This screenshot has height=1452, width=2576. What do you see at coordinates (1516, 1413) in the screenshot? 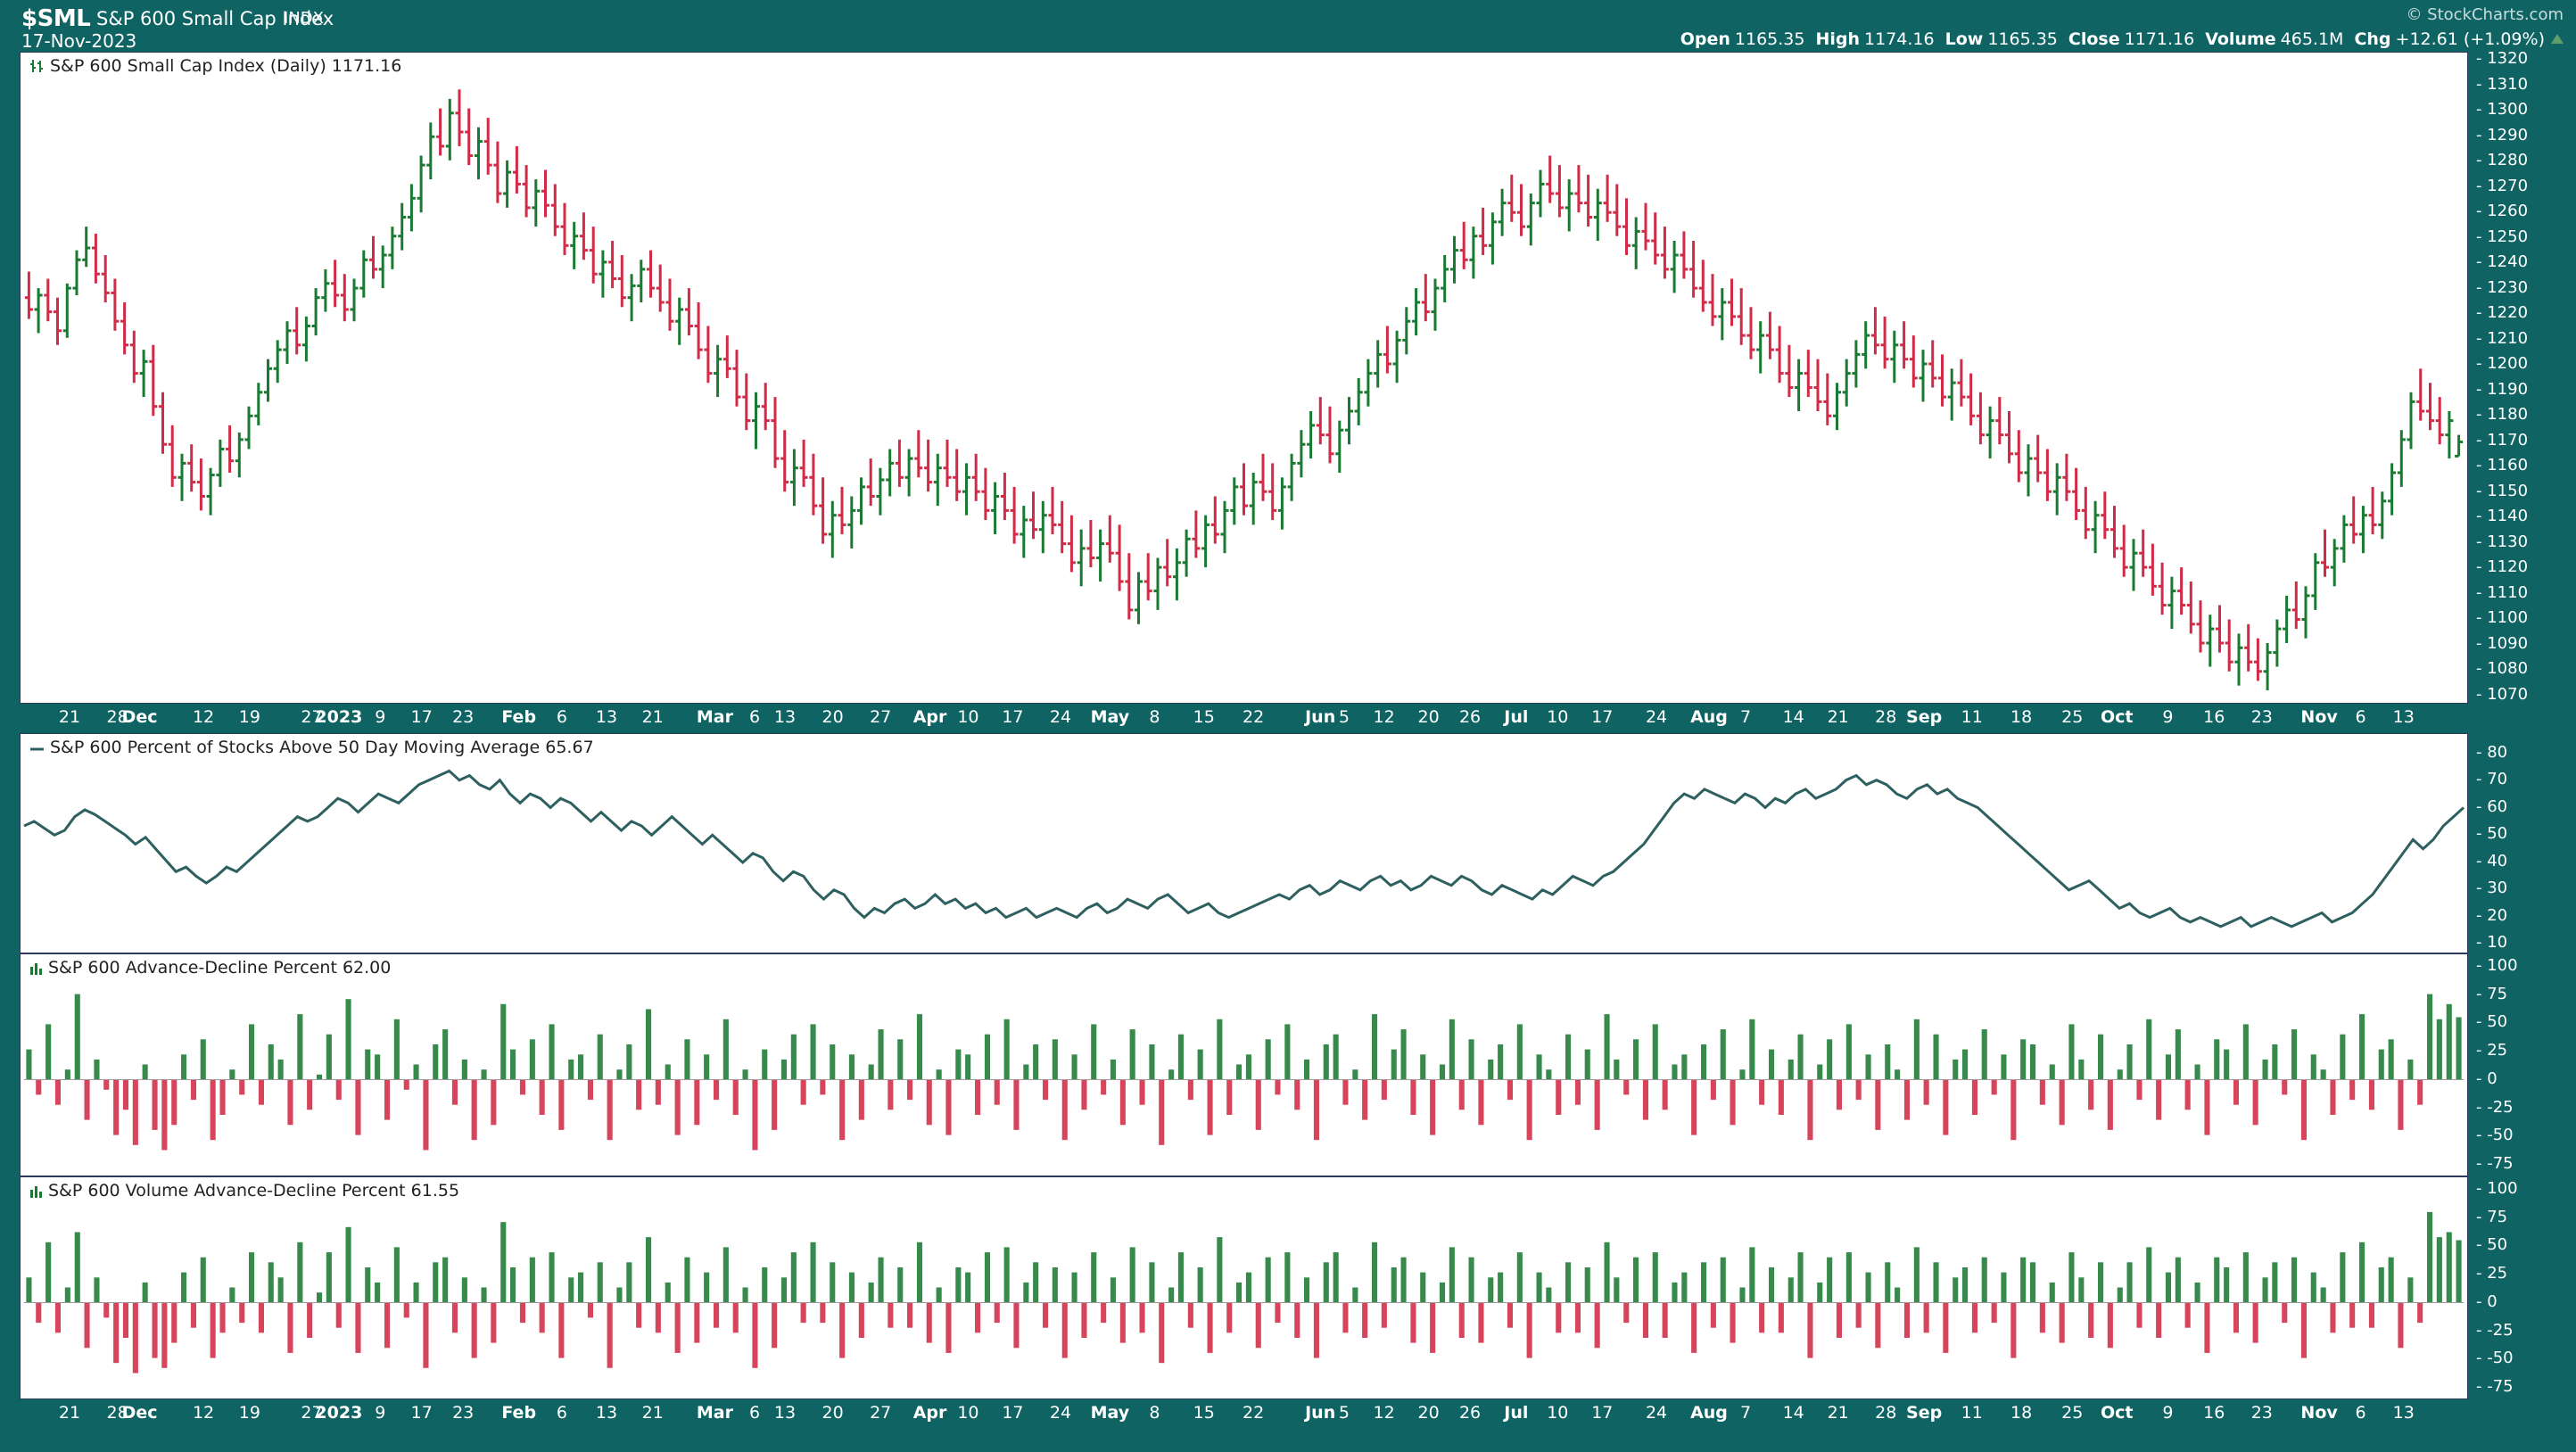
I see `x-axis-tick: Jul` at bounding box center [1516, 1413].